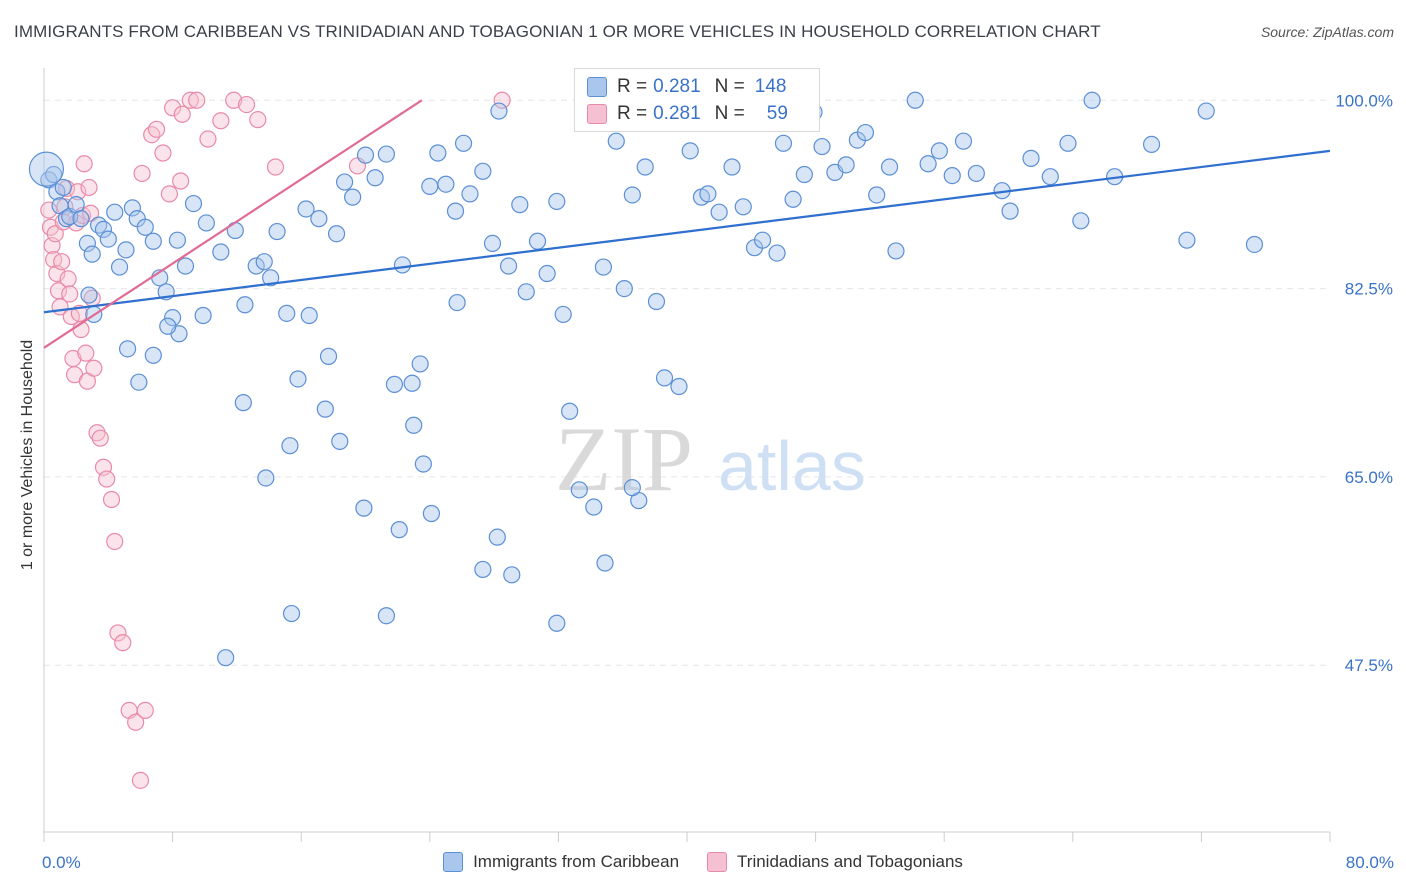 This screenshot has width=1406, height=892. I want to click on y-tick-labels: 47.5% 65.0% 82.5% 100.0%, so click(1364, 383).